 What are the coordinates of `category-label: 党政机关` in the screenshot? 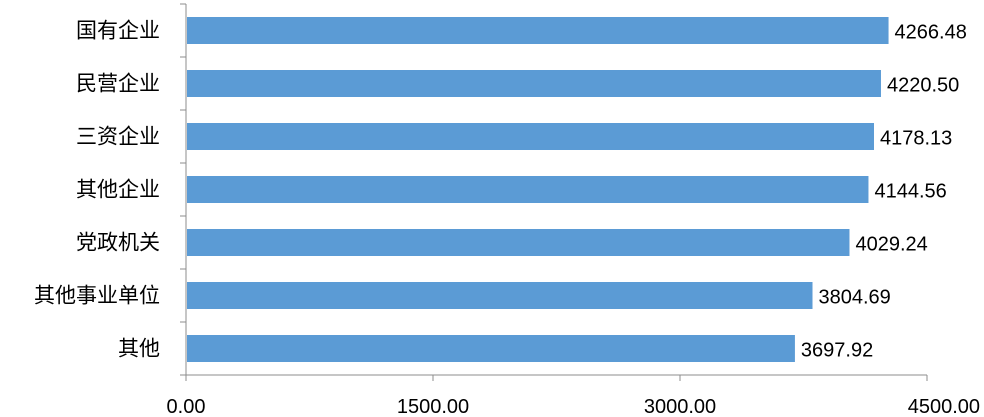 It's located at (118, 243).